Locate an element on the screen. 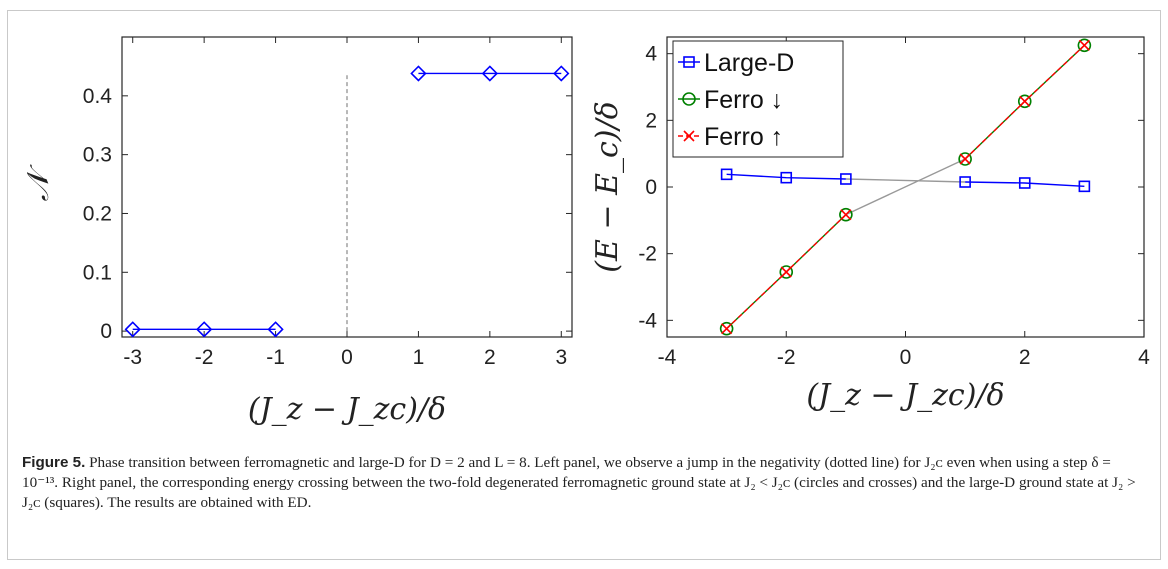 Image resolution: width=1168 pixels, height=569 pixels. left-x-tick-label: -2 is located at coordinates (204, 357).